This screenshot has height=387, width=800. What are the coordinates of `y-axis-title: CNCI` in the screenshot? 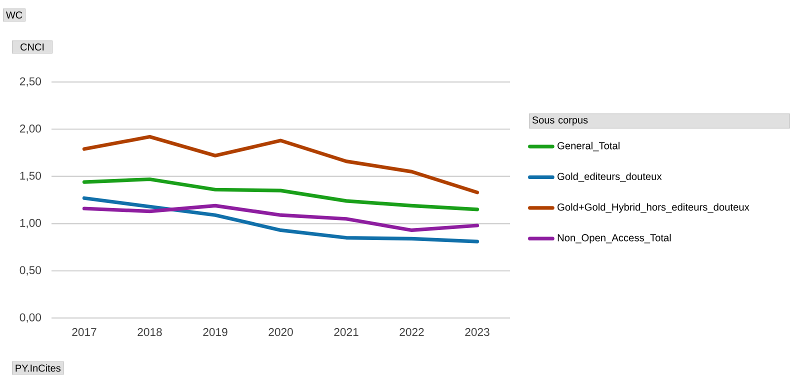 It's located at (32, 47).